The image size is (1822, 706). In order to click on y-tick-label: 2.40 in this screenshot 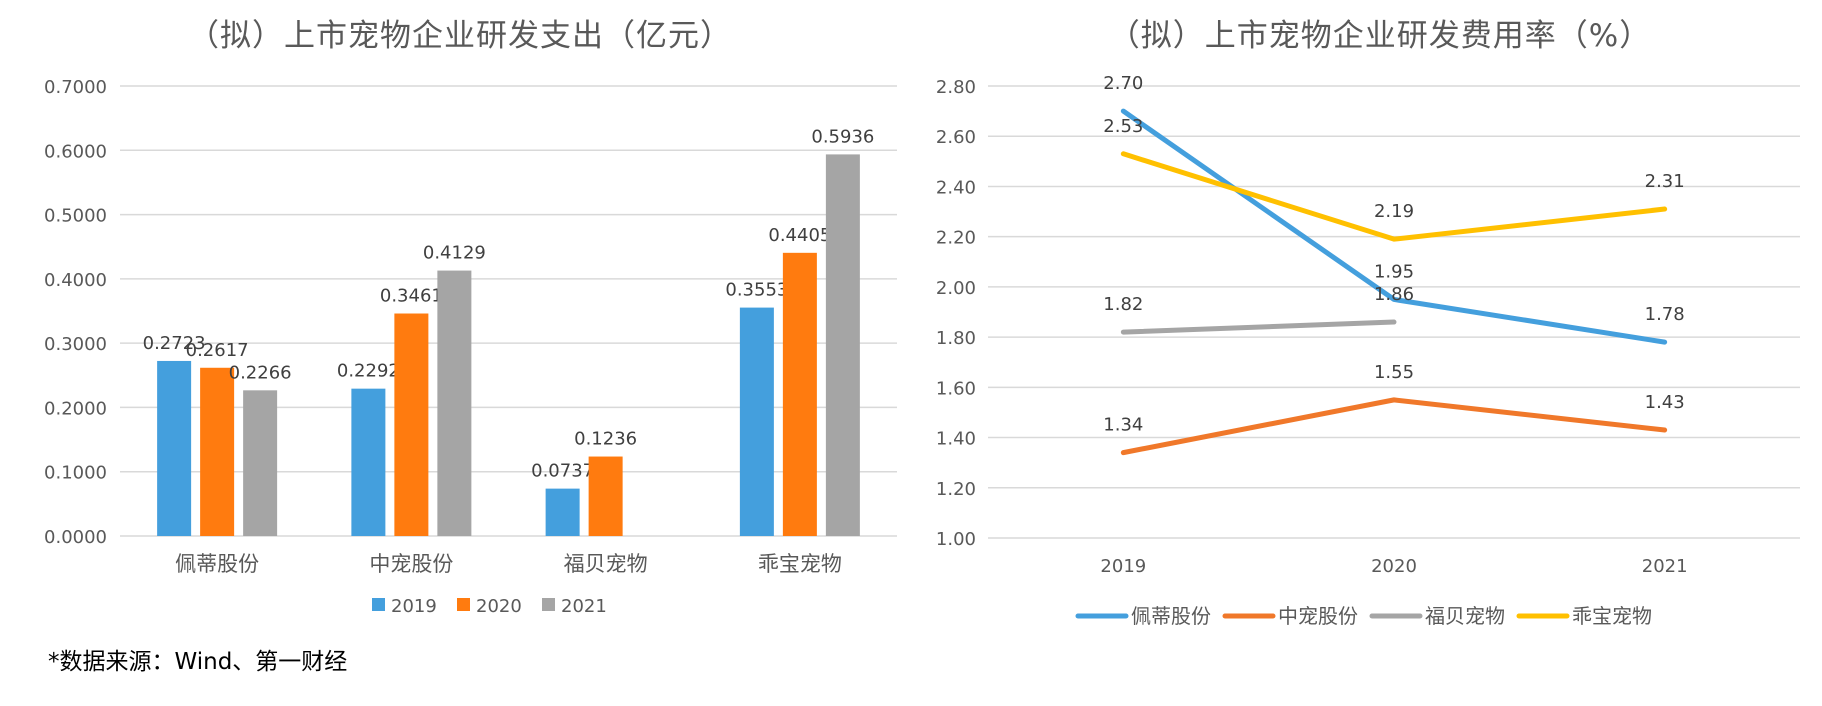, I will do `click(956, 187)`.